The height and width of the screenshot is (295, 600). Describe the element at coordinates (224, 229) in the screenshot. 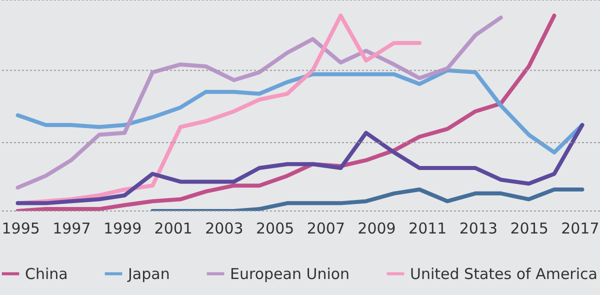

I see `x-tick-label: 2003` at that location.